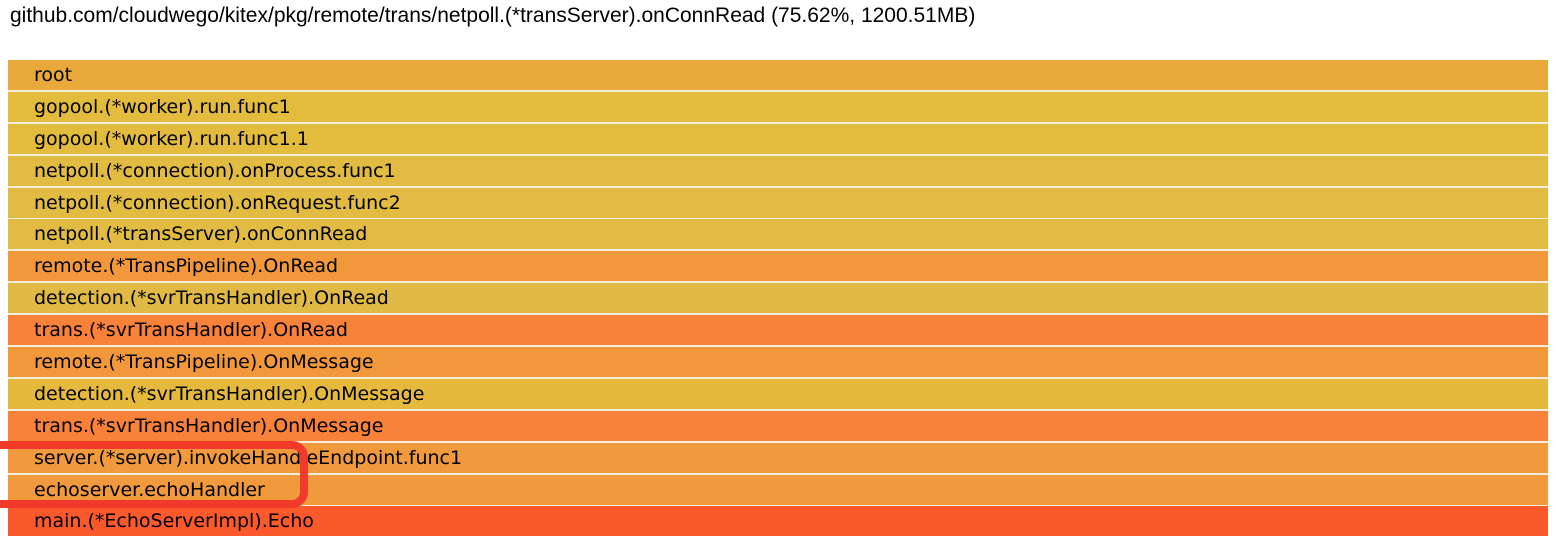 The width and height of the screenshot is (1556, 538). What do you see at coordinates (778, 521) in the screenshot?
I see `flame-frame: main.(*EchoServerImpl).Echo` at bounding box center [778, 521].